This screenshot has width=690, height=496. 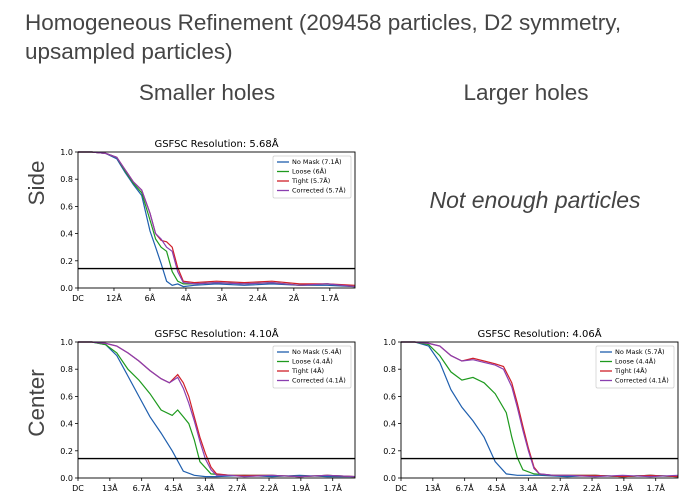 What do you see at coordinates (317, 351) in the screenshot?
I see `legend-entry: No Mask (5.4Å)` at bounding box center [317, 351].